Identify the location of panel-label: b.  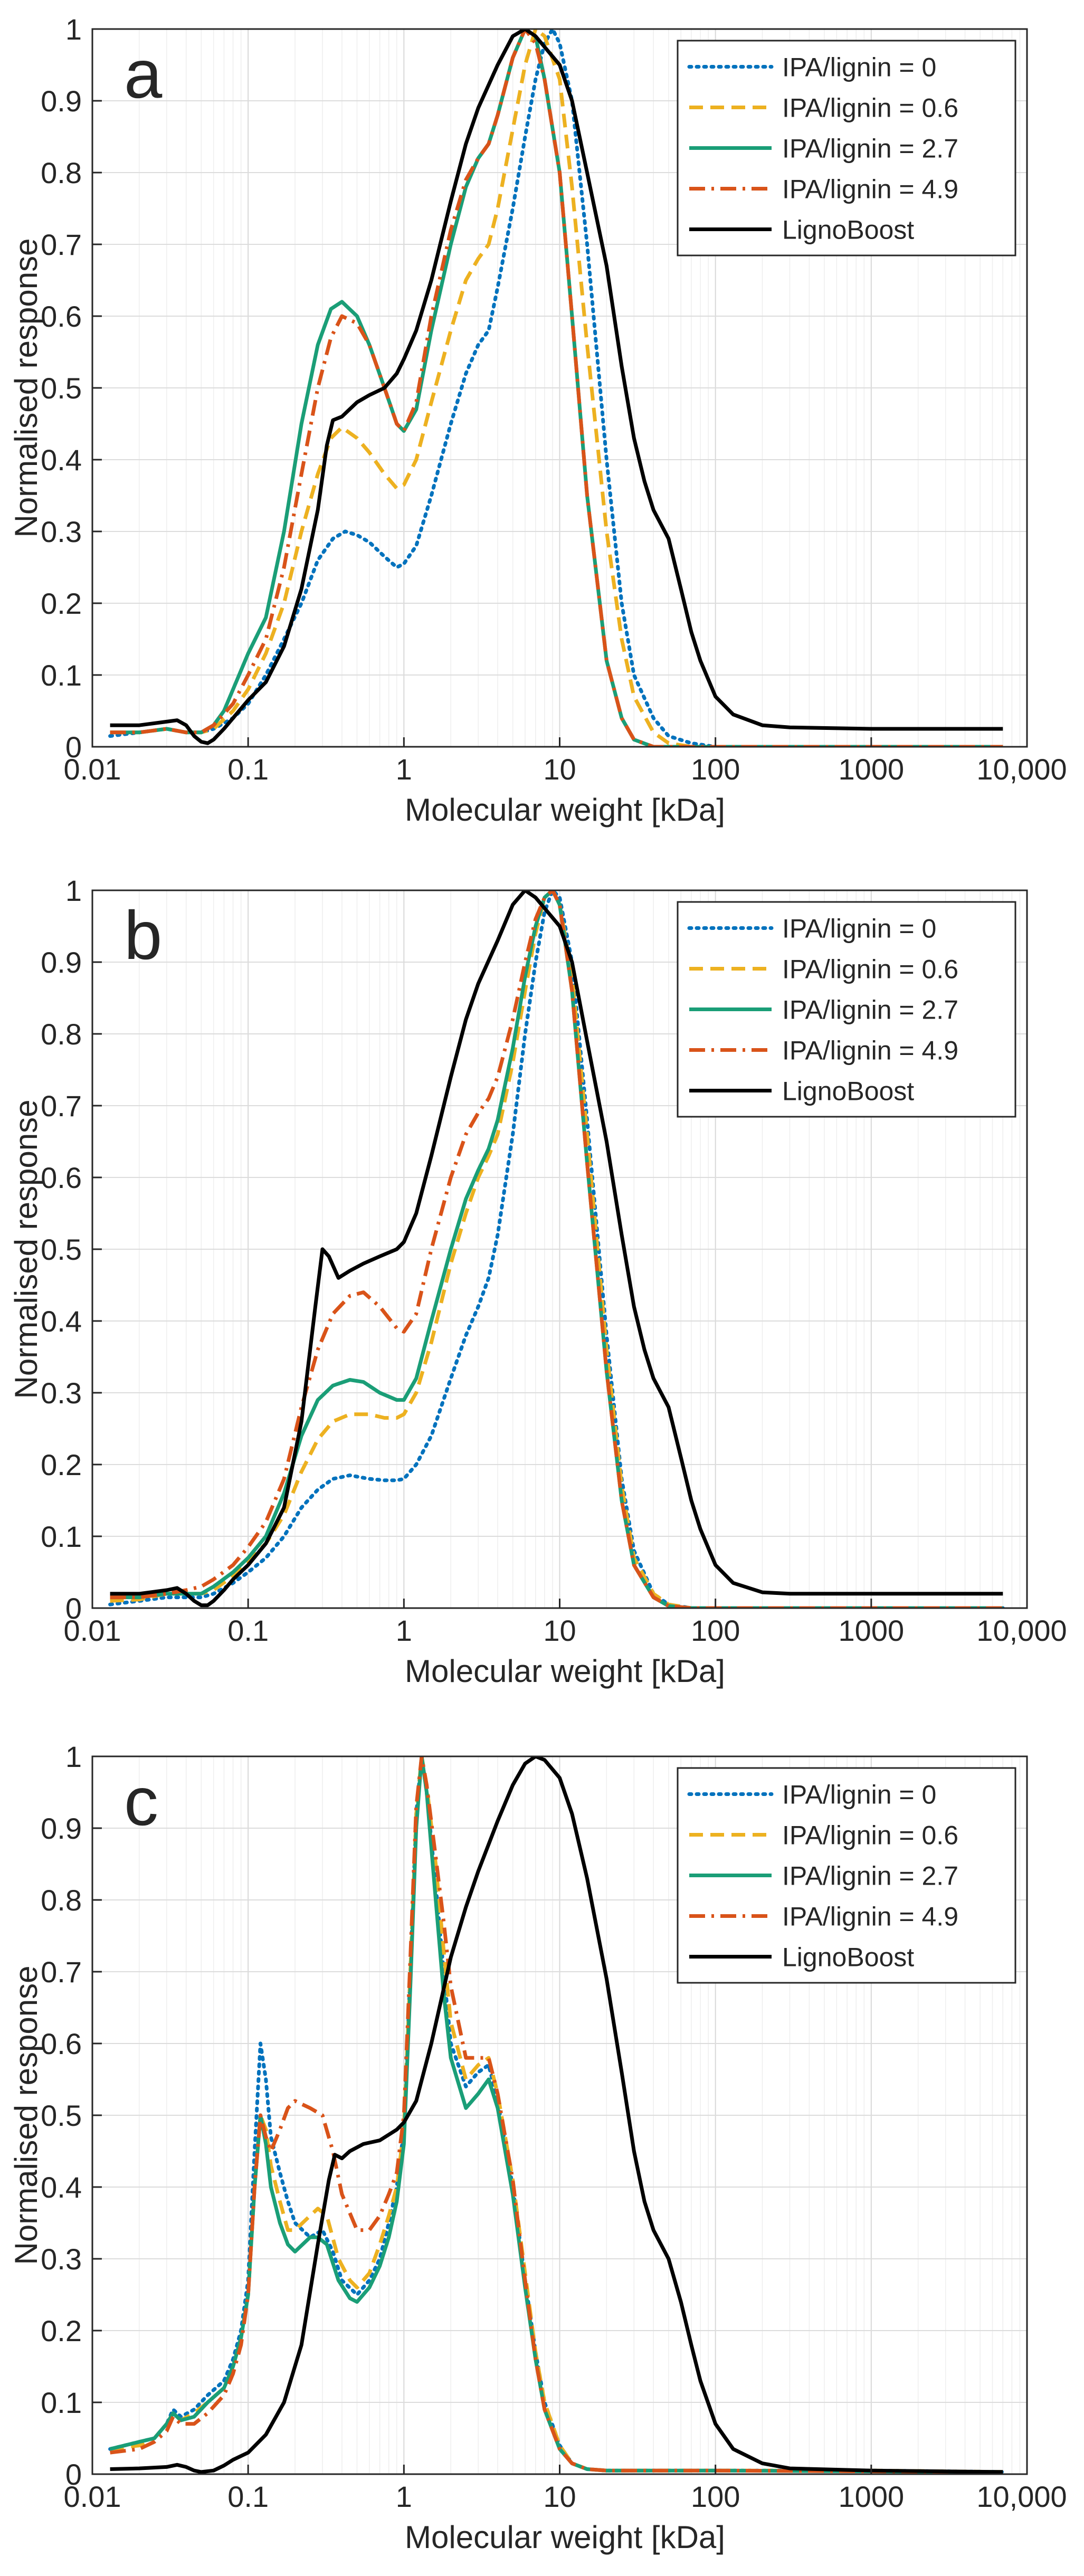
(143, 935).